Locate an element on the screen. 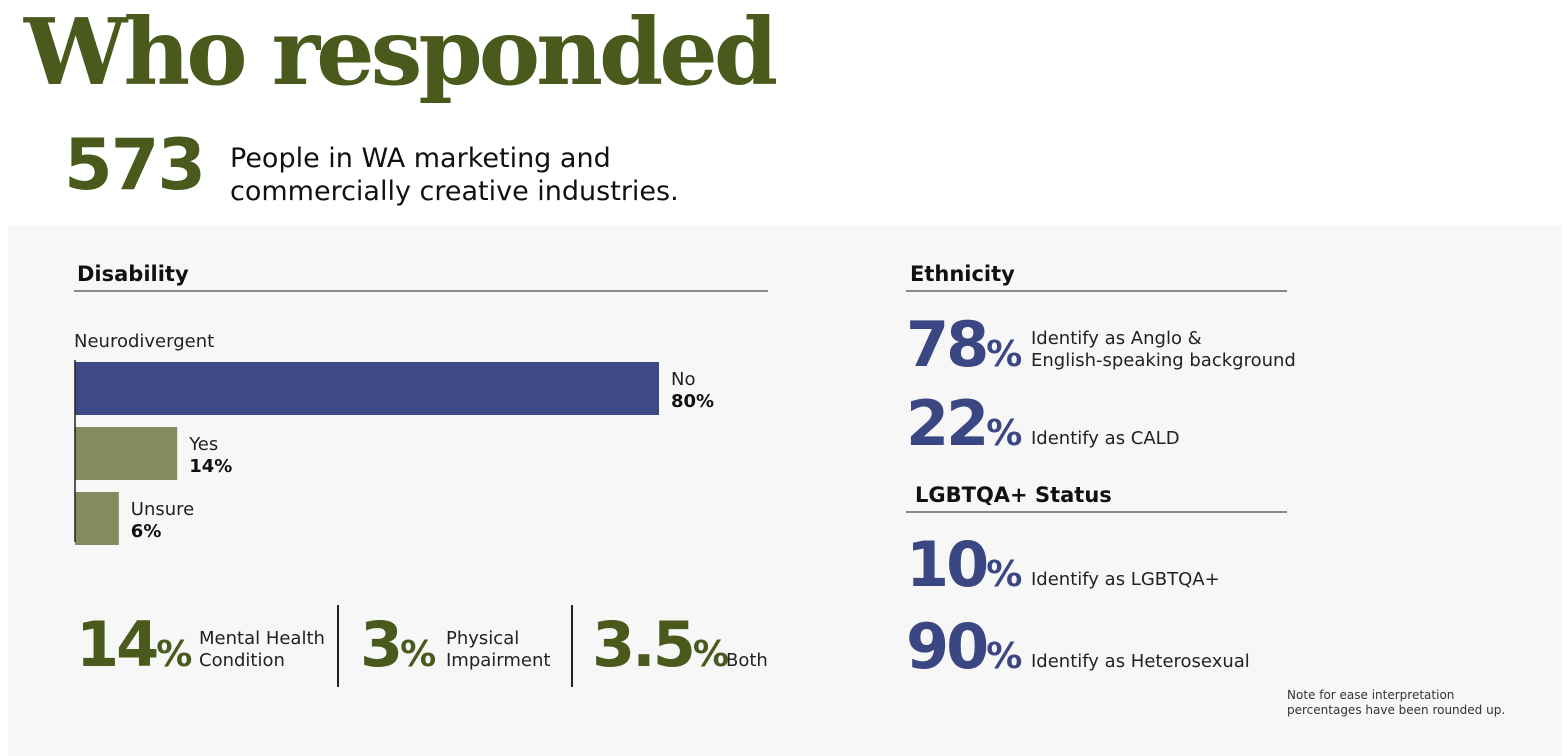 The width and height of the screenshot is (1567, 756). subtitle-line-1: People in WA marketing and is located at coordinates (420, 158).